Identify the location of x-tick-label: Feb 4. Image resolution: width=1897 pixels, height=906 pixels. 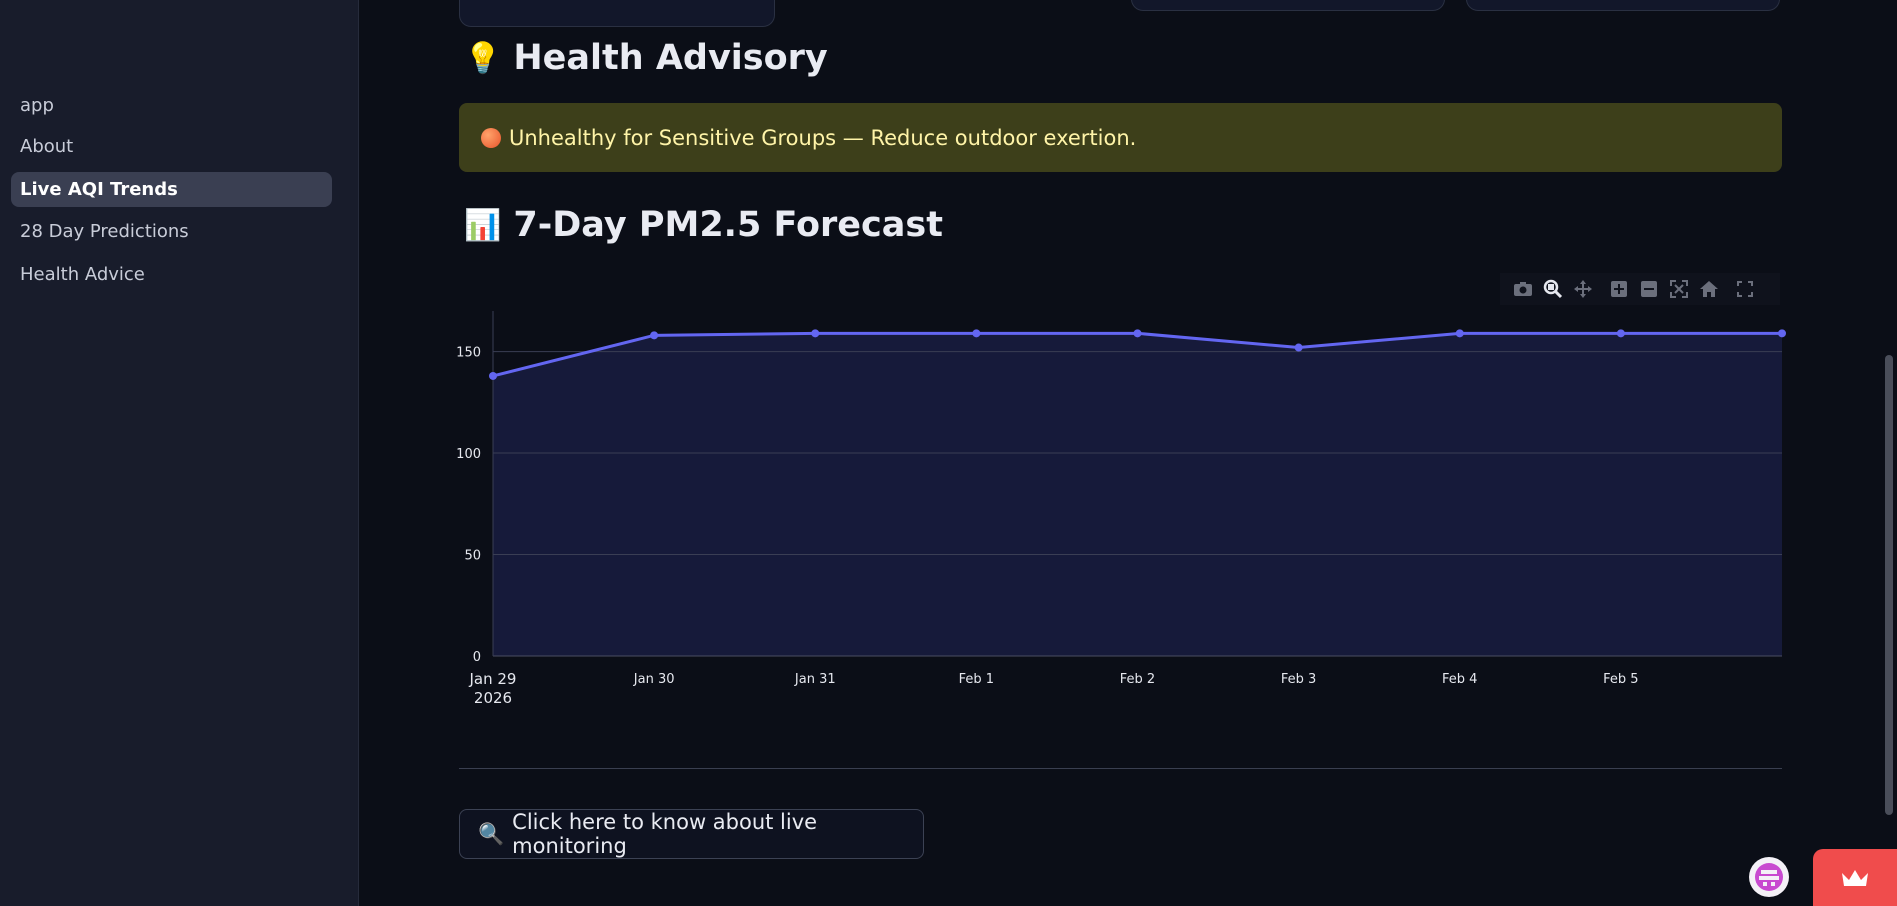
(1459, 679).